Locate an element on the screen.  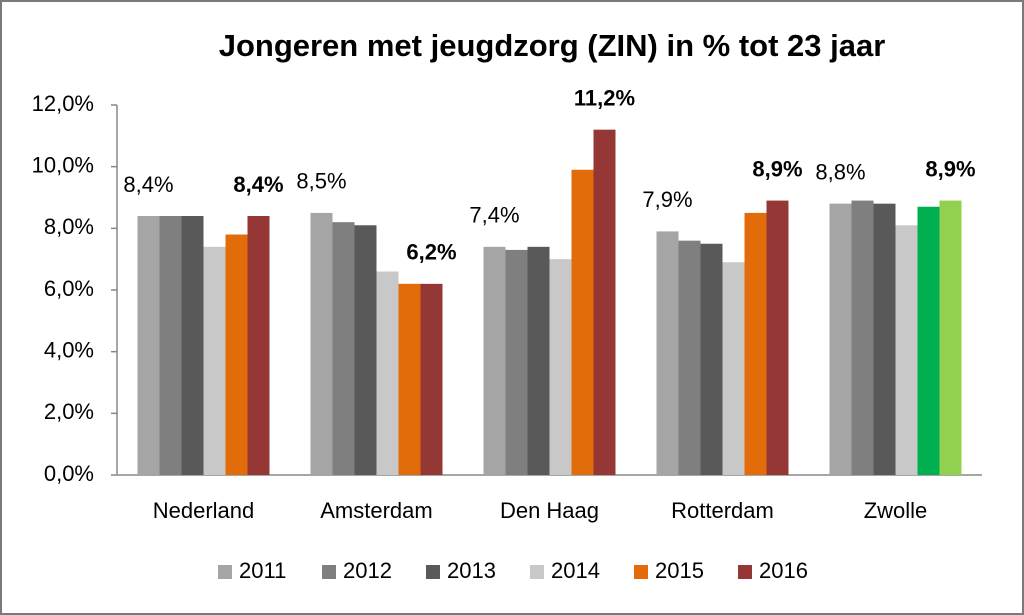
data-label: 8,5% is located at coordinates (321, 181).